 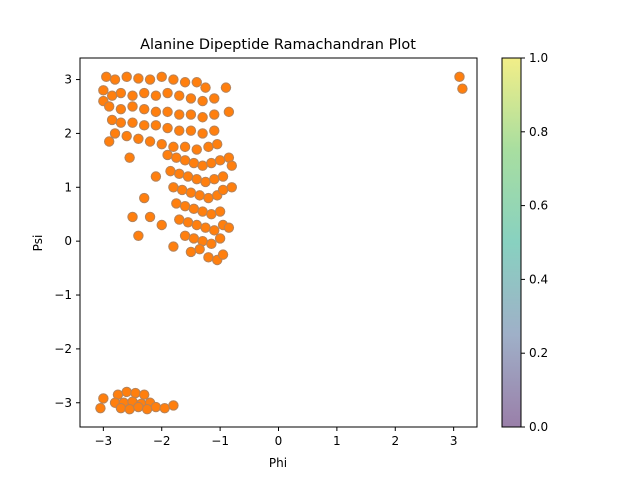 I want to click on y-tick-label: 1, so click(x=68, y=187).